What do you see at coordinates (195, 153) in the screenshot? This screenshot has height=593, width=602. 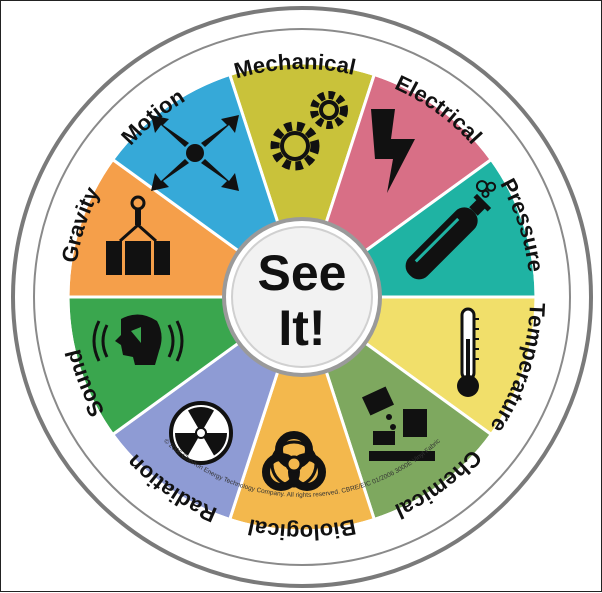 I see `motion-arrows-icon` at bounding box center [195, 153].